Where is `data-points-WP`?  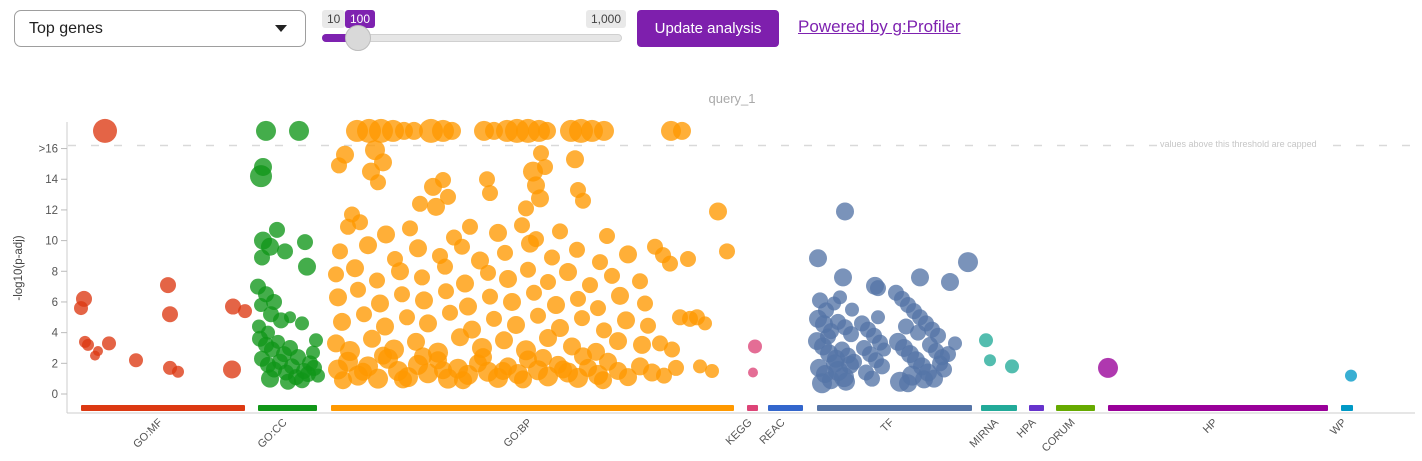 data-points-WP is located at coordinates (1351, 375).